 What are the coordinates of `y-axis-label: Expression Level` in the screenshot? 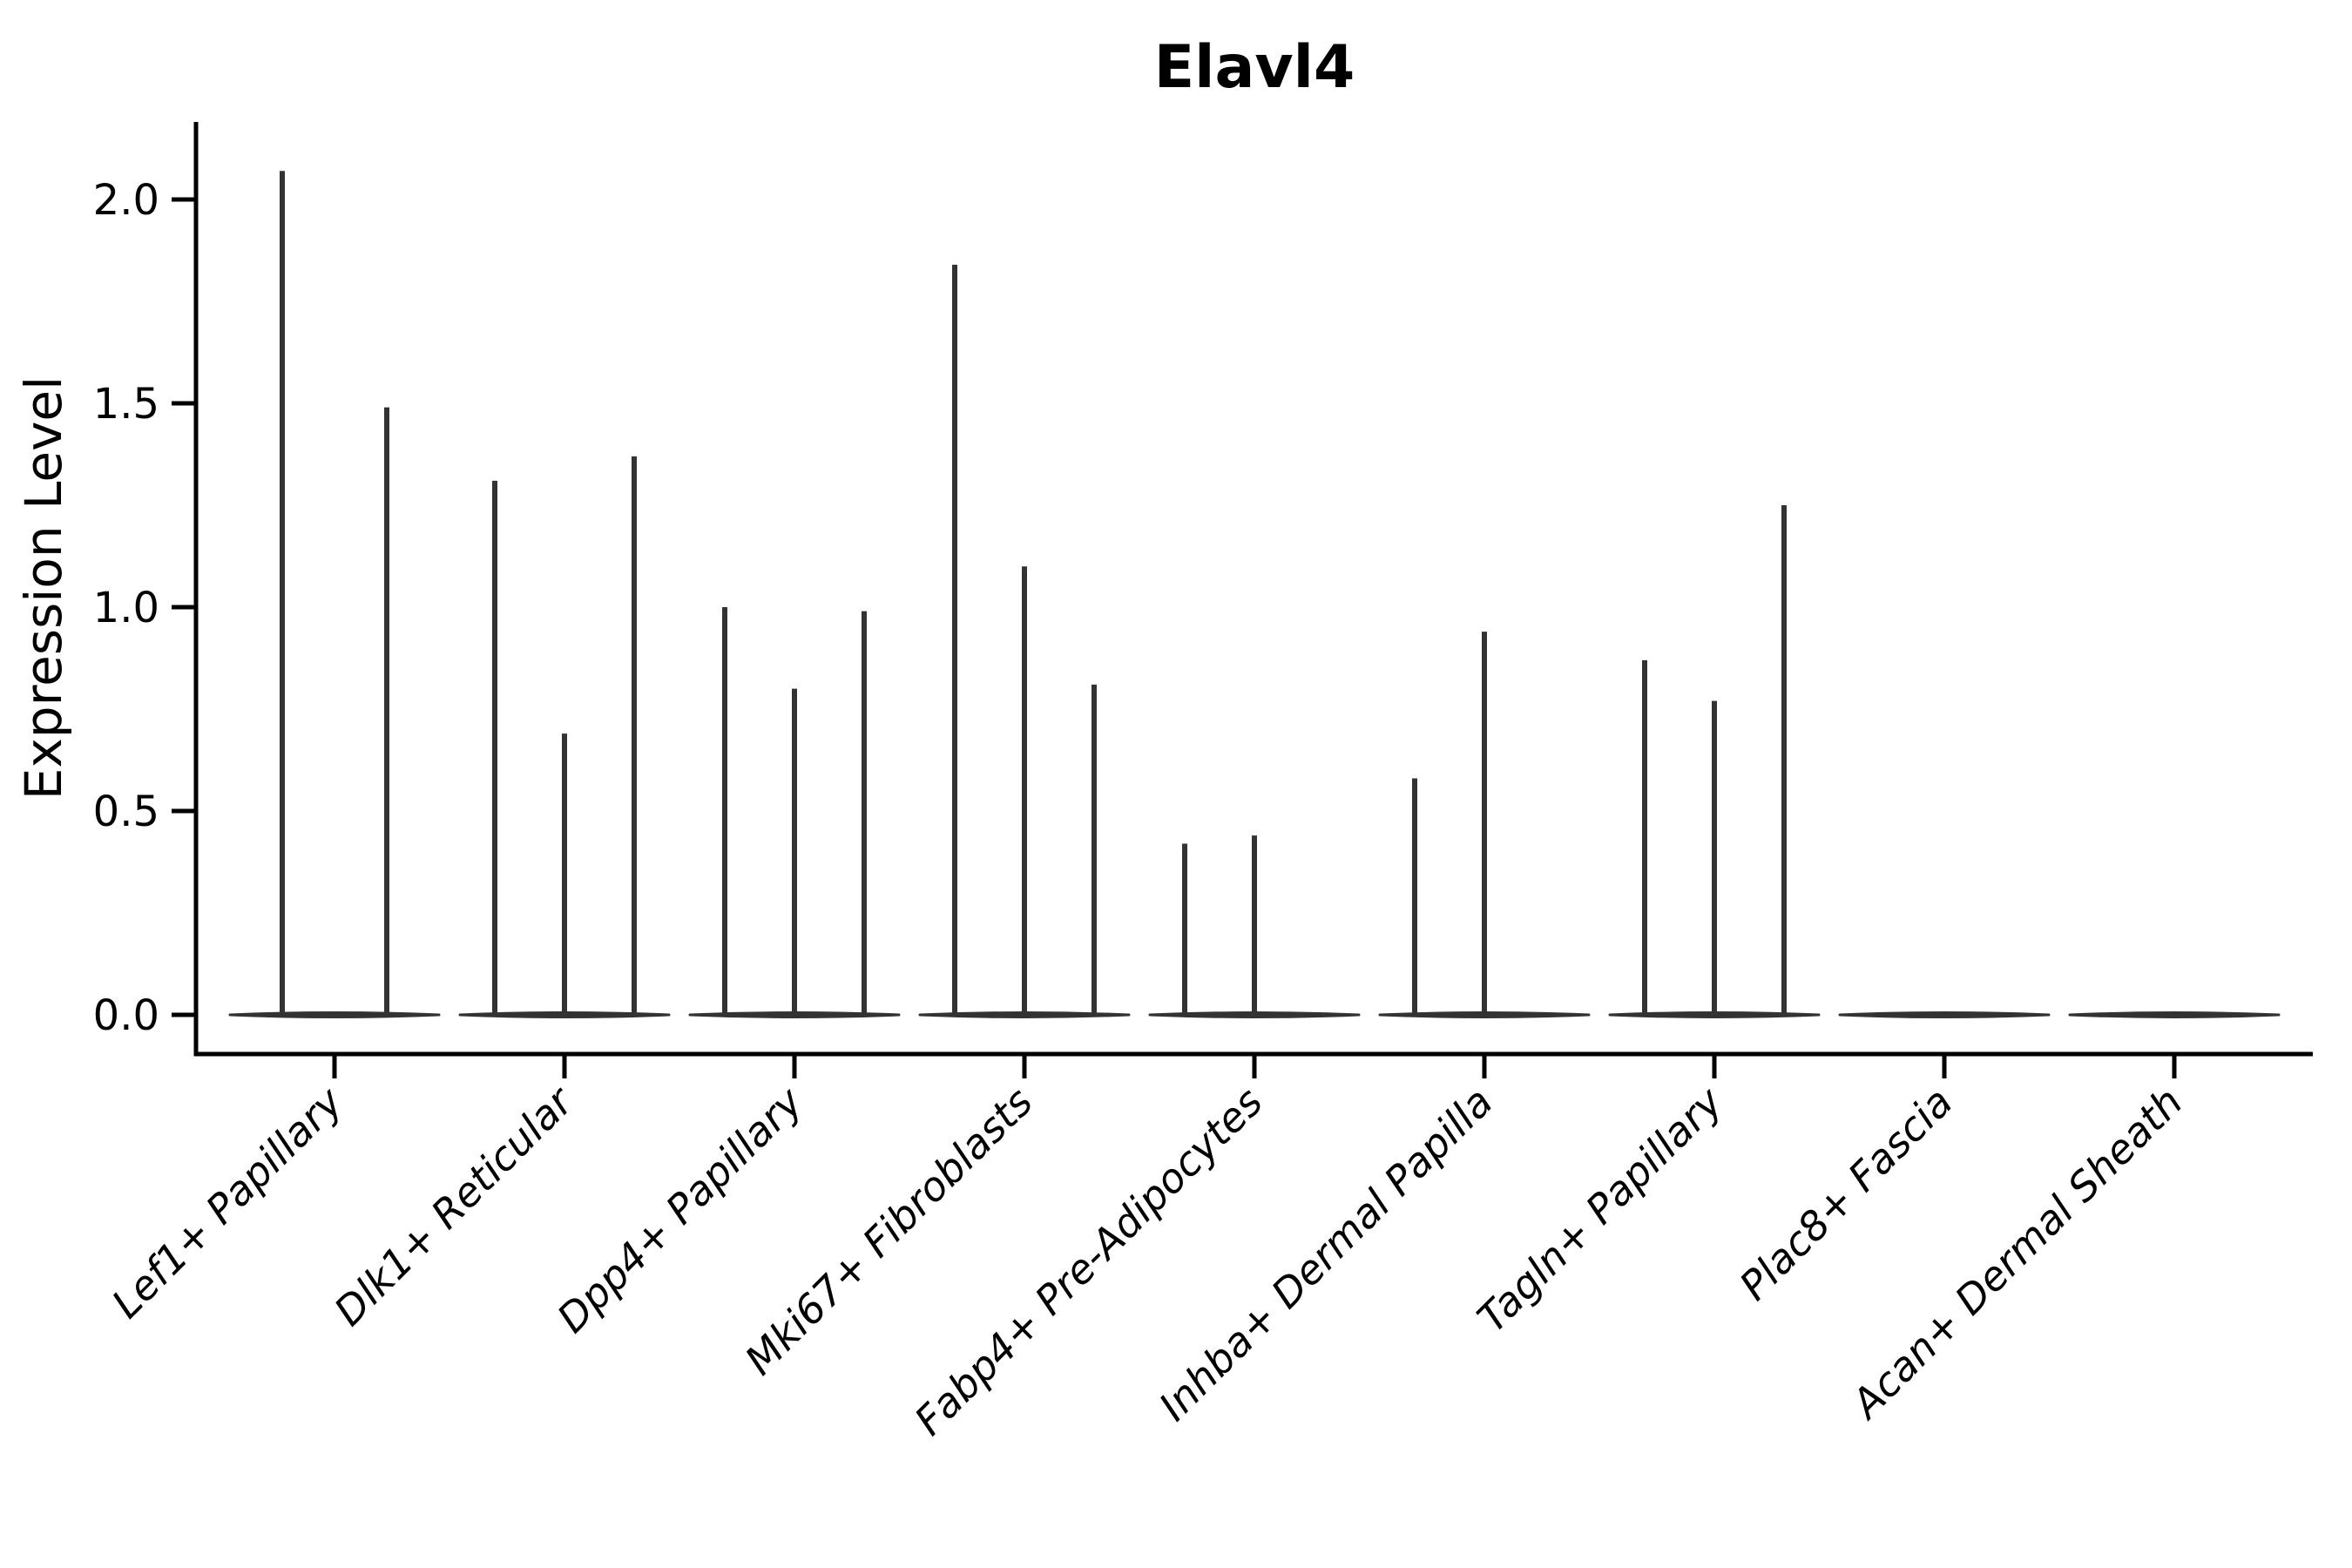 It's located at (44, 588).